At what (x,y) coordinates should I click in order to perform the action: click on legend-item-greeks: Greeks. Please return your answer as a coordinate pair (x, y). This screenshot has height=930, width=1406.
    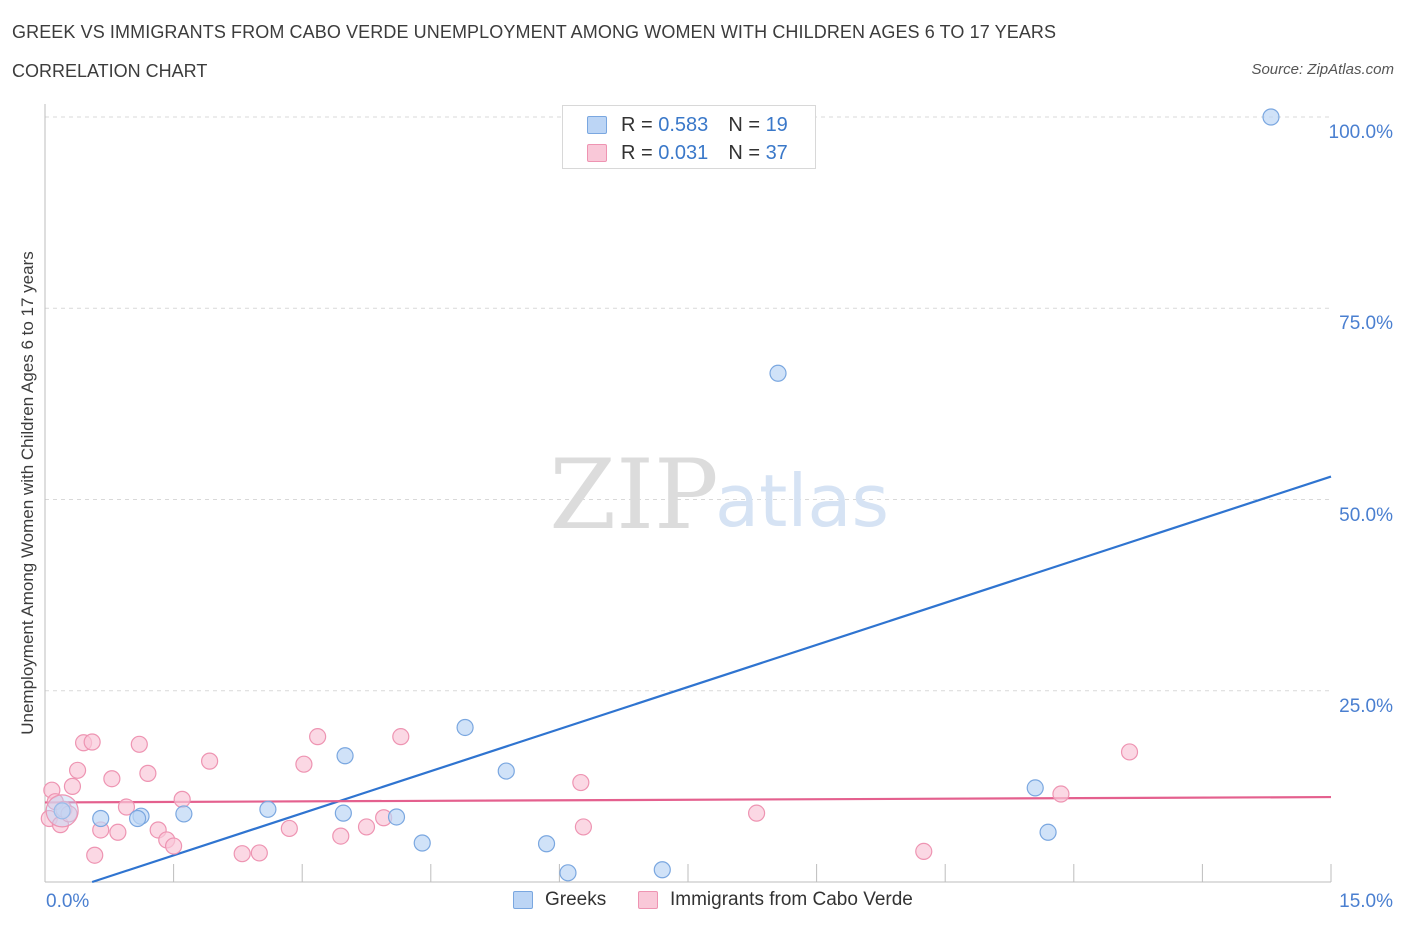
    Looking at the image, I should click on (559, 900).